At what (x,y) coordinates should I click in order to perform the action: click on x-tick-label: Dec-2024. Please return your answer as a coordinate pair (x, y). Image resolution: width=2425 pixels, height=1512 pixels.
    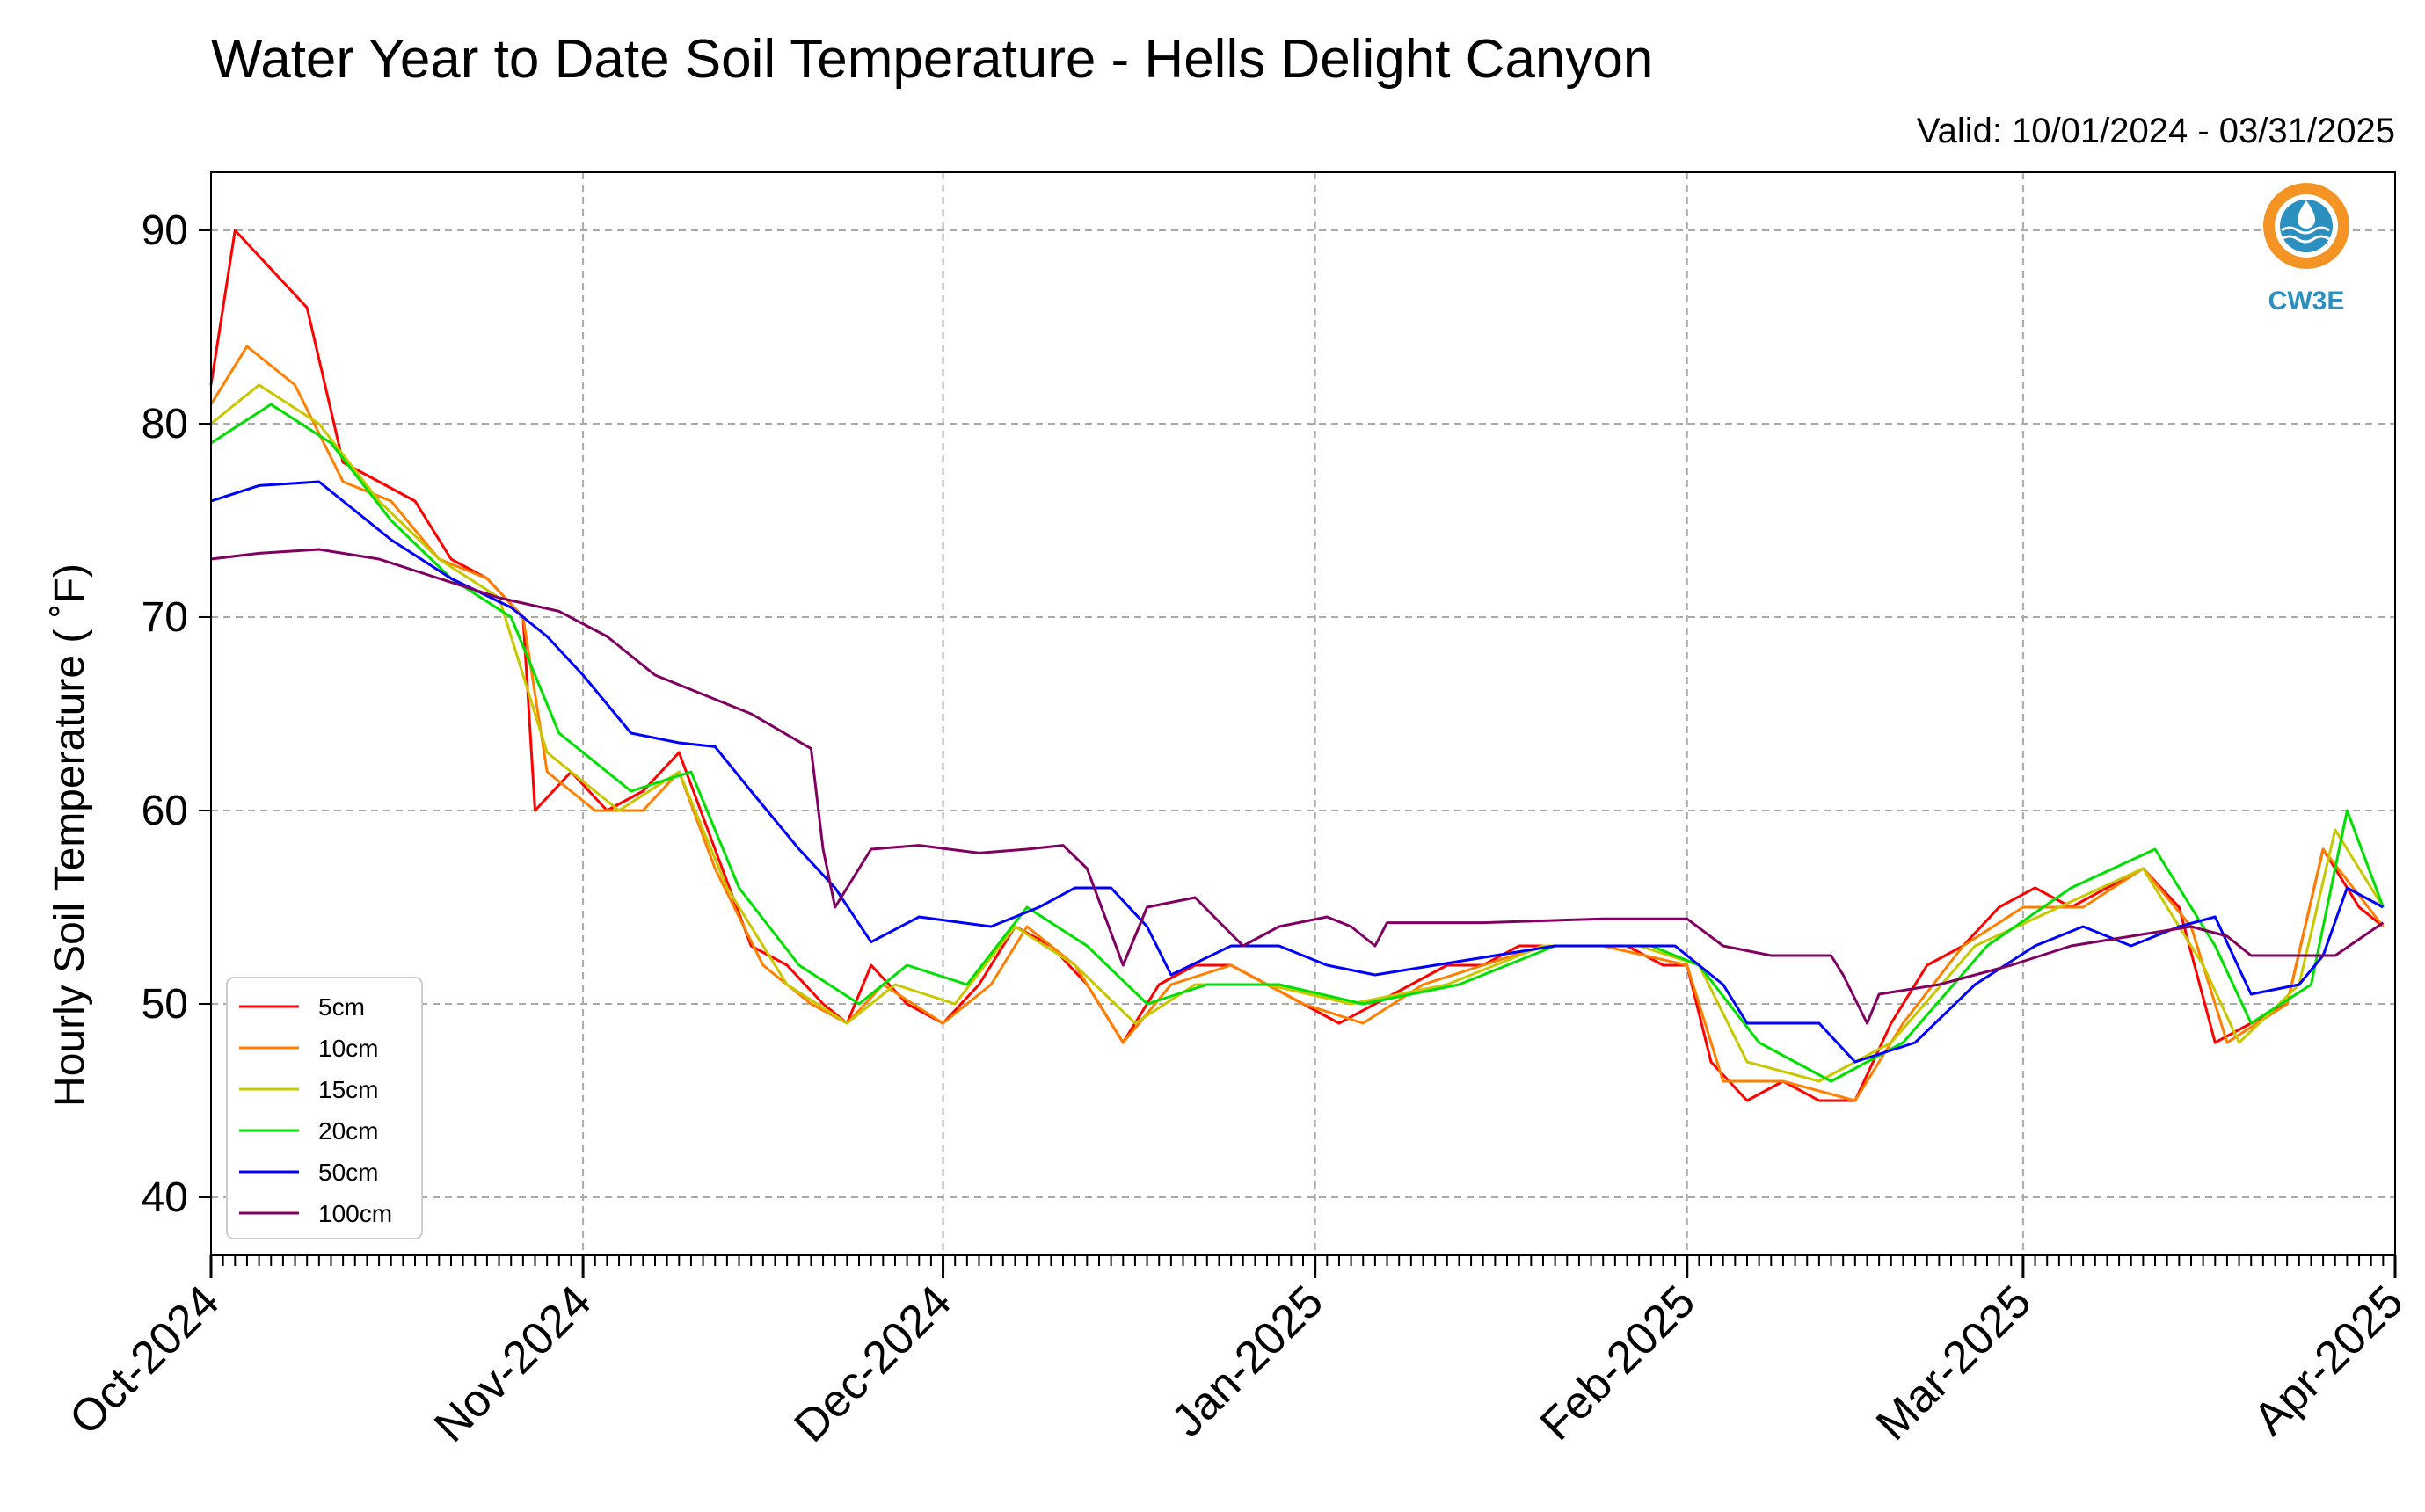
    Looking at the image, I should click on (873, 1364).